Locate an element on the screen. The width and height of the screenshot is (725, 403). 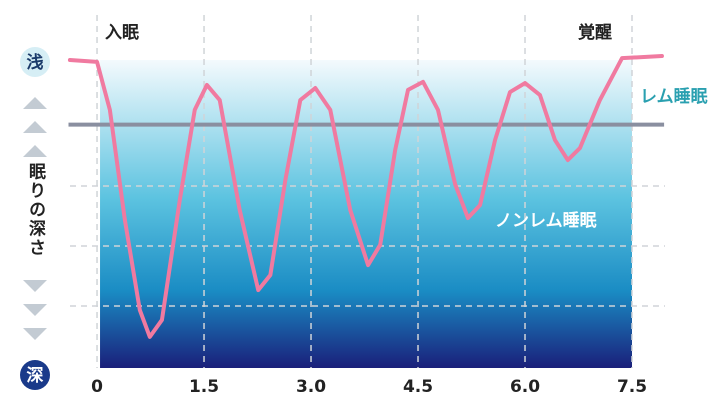
x-tick-label: 4.5 is located at coordinates (418, 387).